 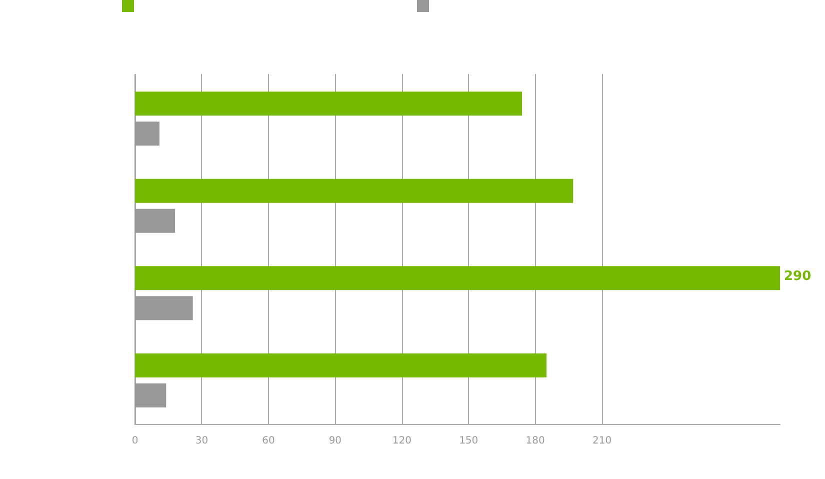 I want to click on data-label: 290, so click(x=798, y=276).